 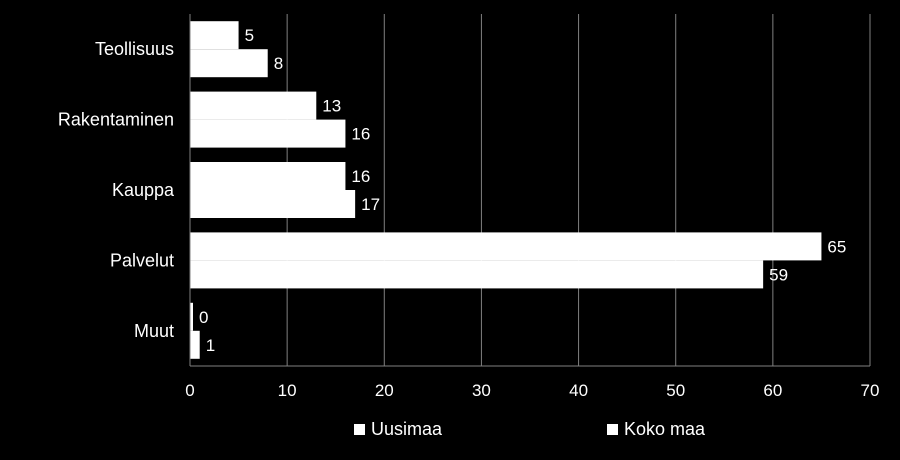 What do you see at coordinates (116, 120) in the screenshot?
I see `category-label-rakentaminen: Rakentaminen` at bounding box center [116, 120].